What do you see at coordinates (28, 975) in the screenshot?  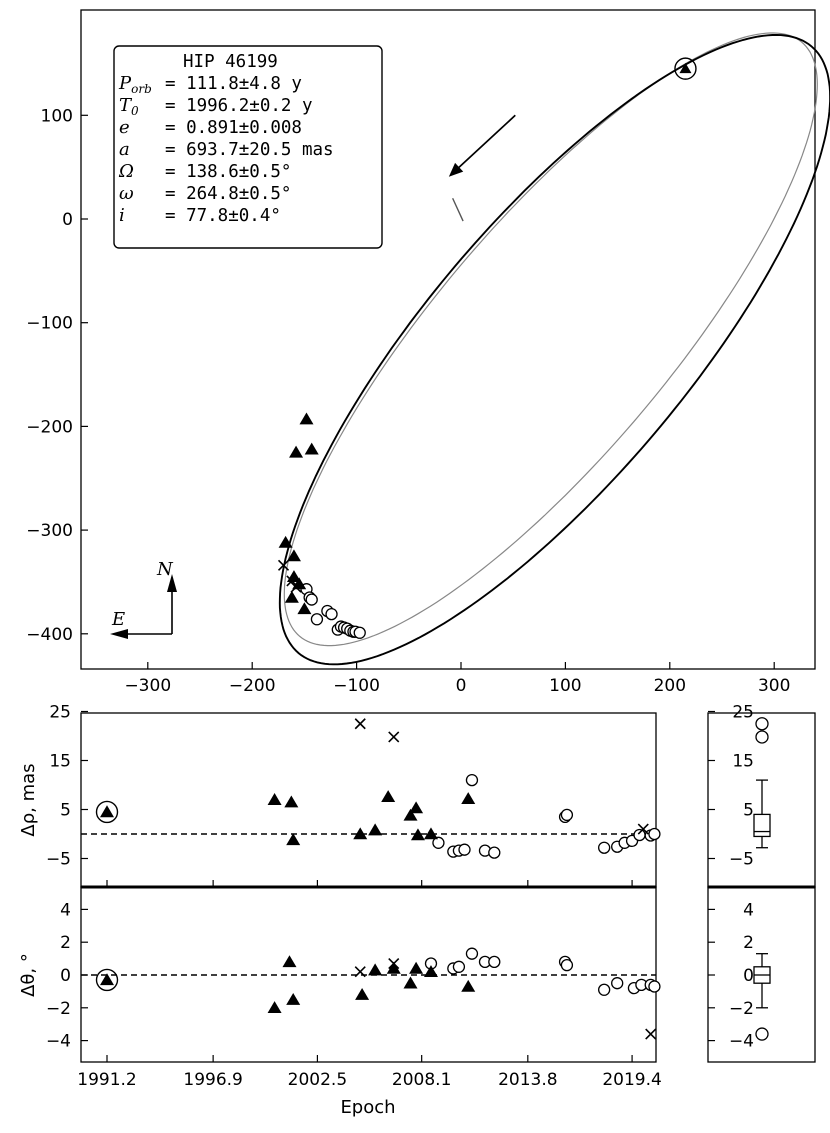 I see `theta-axis-label: Δθ, °` at bounding box center [28, 975].